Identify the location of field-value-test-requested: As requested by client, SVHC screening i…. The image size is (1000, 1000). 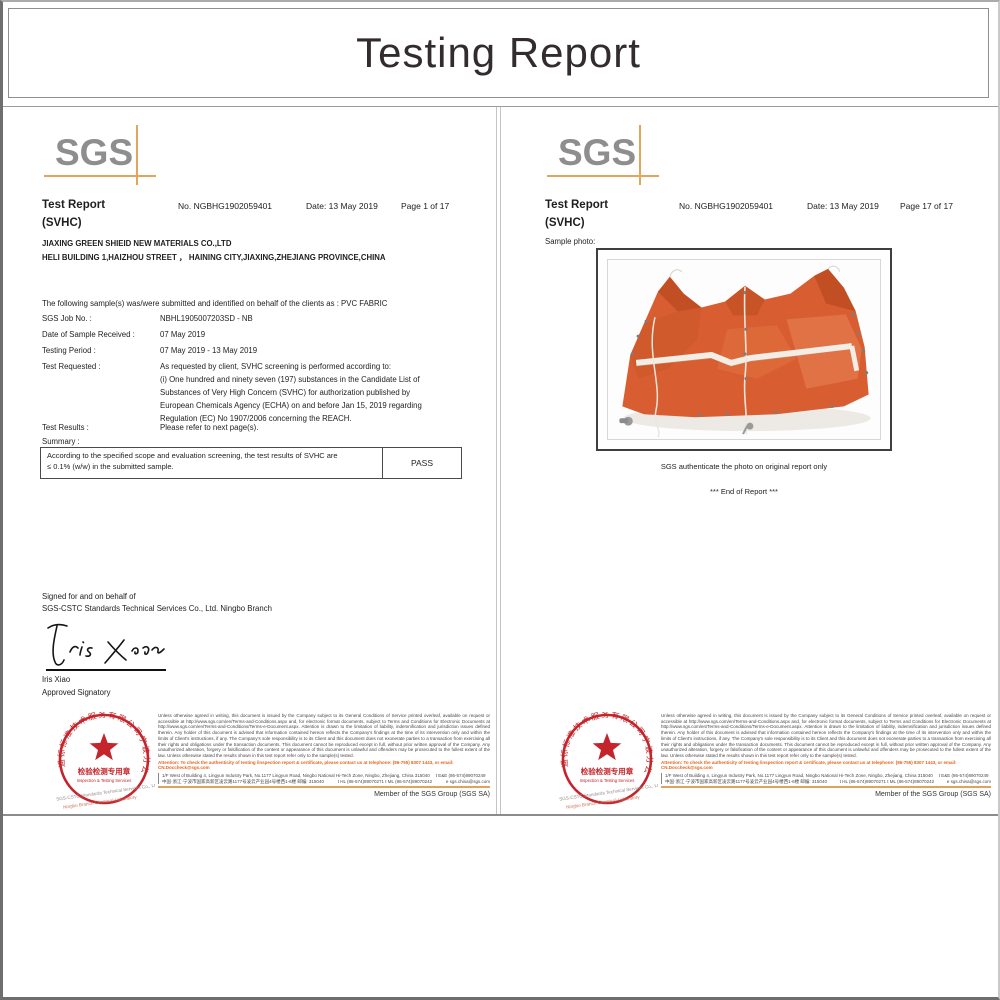
(291, 392).